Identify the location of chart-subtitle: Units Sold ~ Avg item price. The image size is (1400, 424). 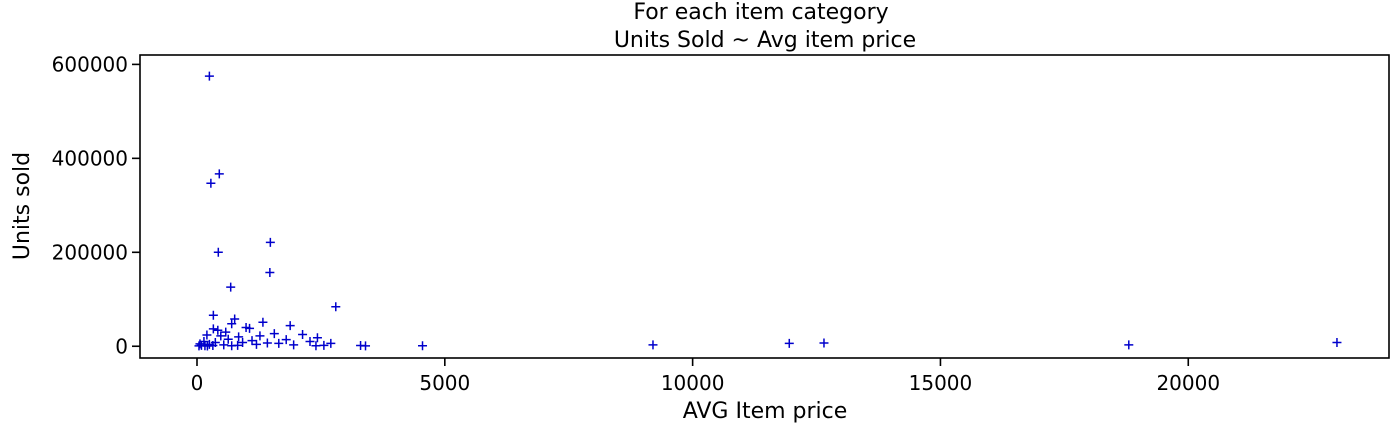
(765, 40).